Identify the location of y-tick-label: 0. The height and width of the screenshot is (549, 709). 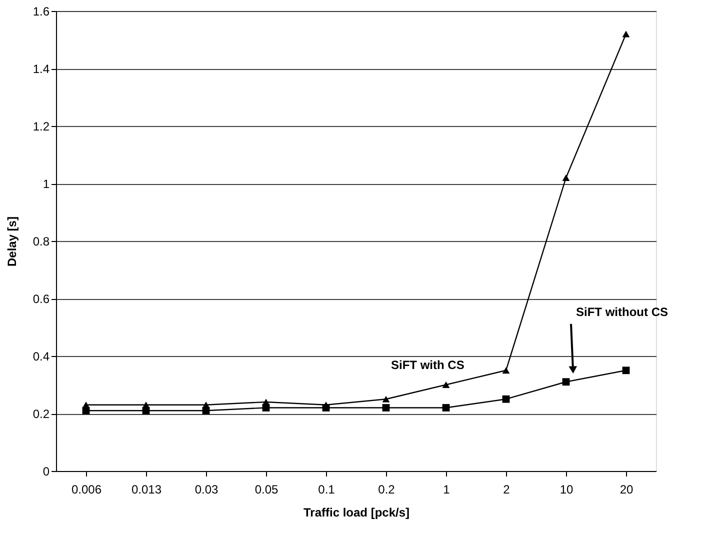
(46, 471).